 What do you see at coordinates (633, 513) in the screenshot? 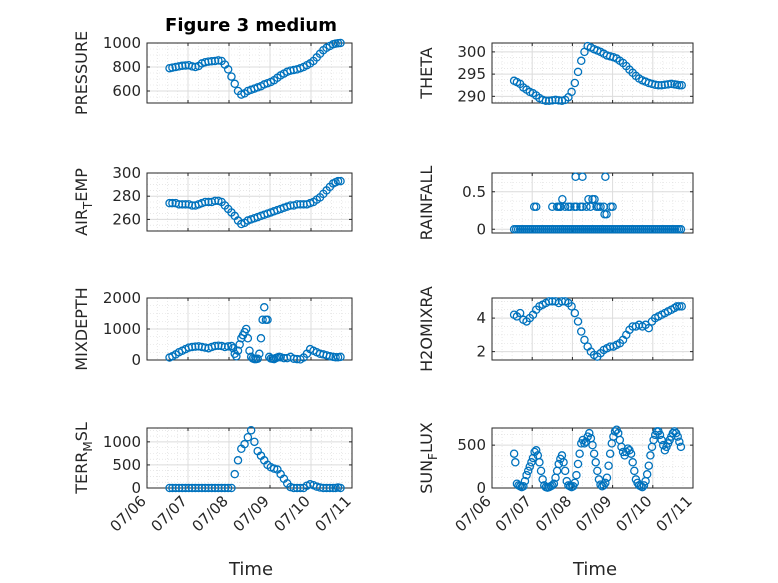
I see `x-tick-label: 07/10` at bounding box center [633, 513].